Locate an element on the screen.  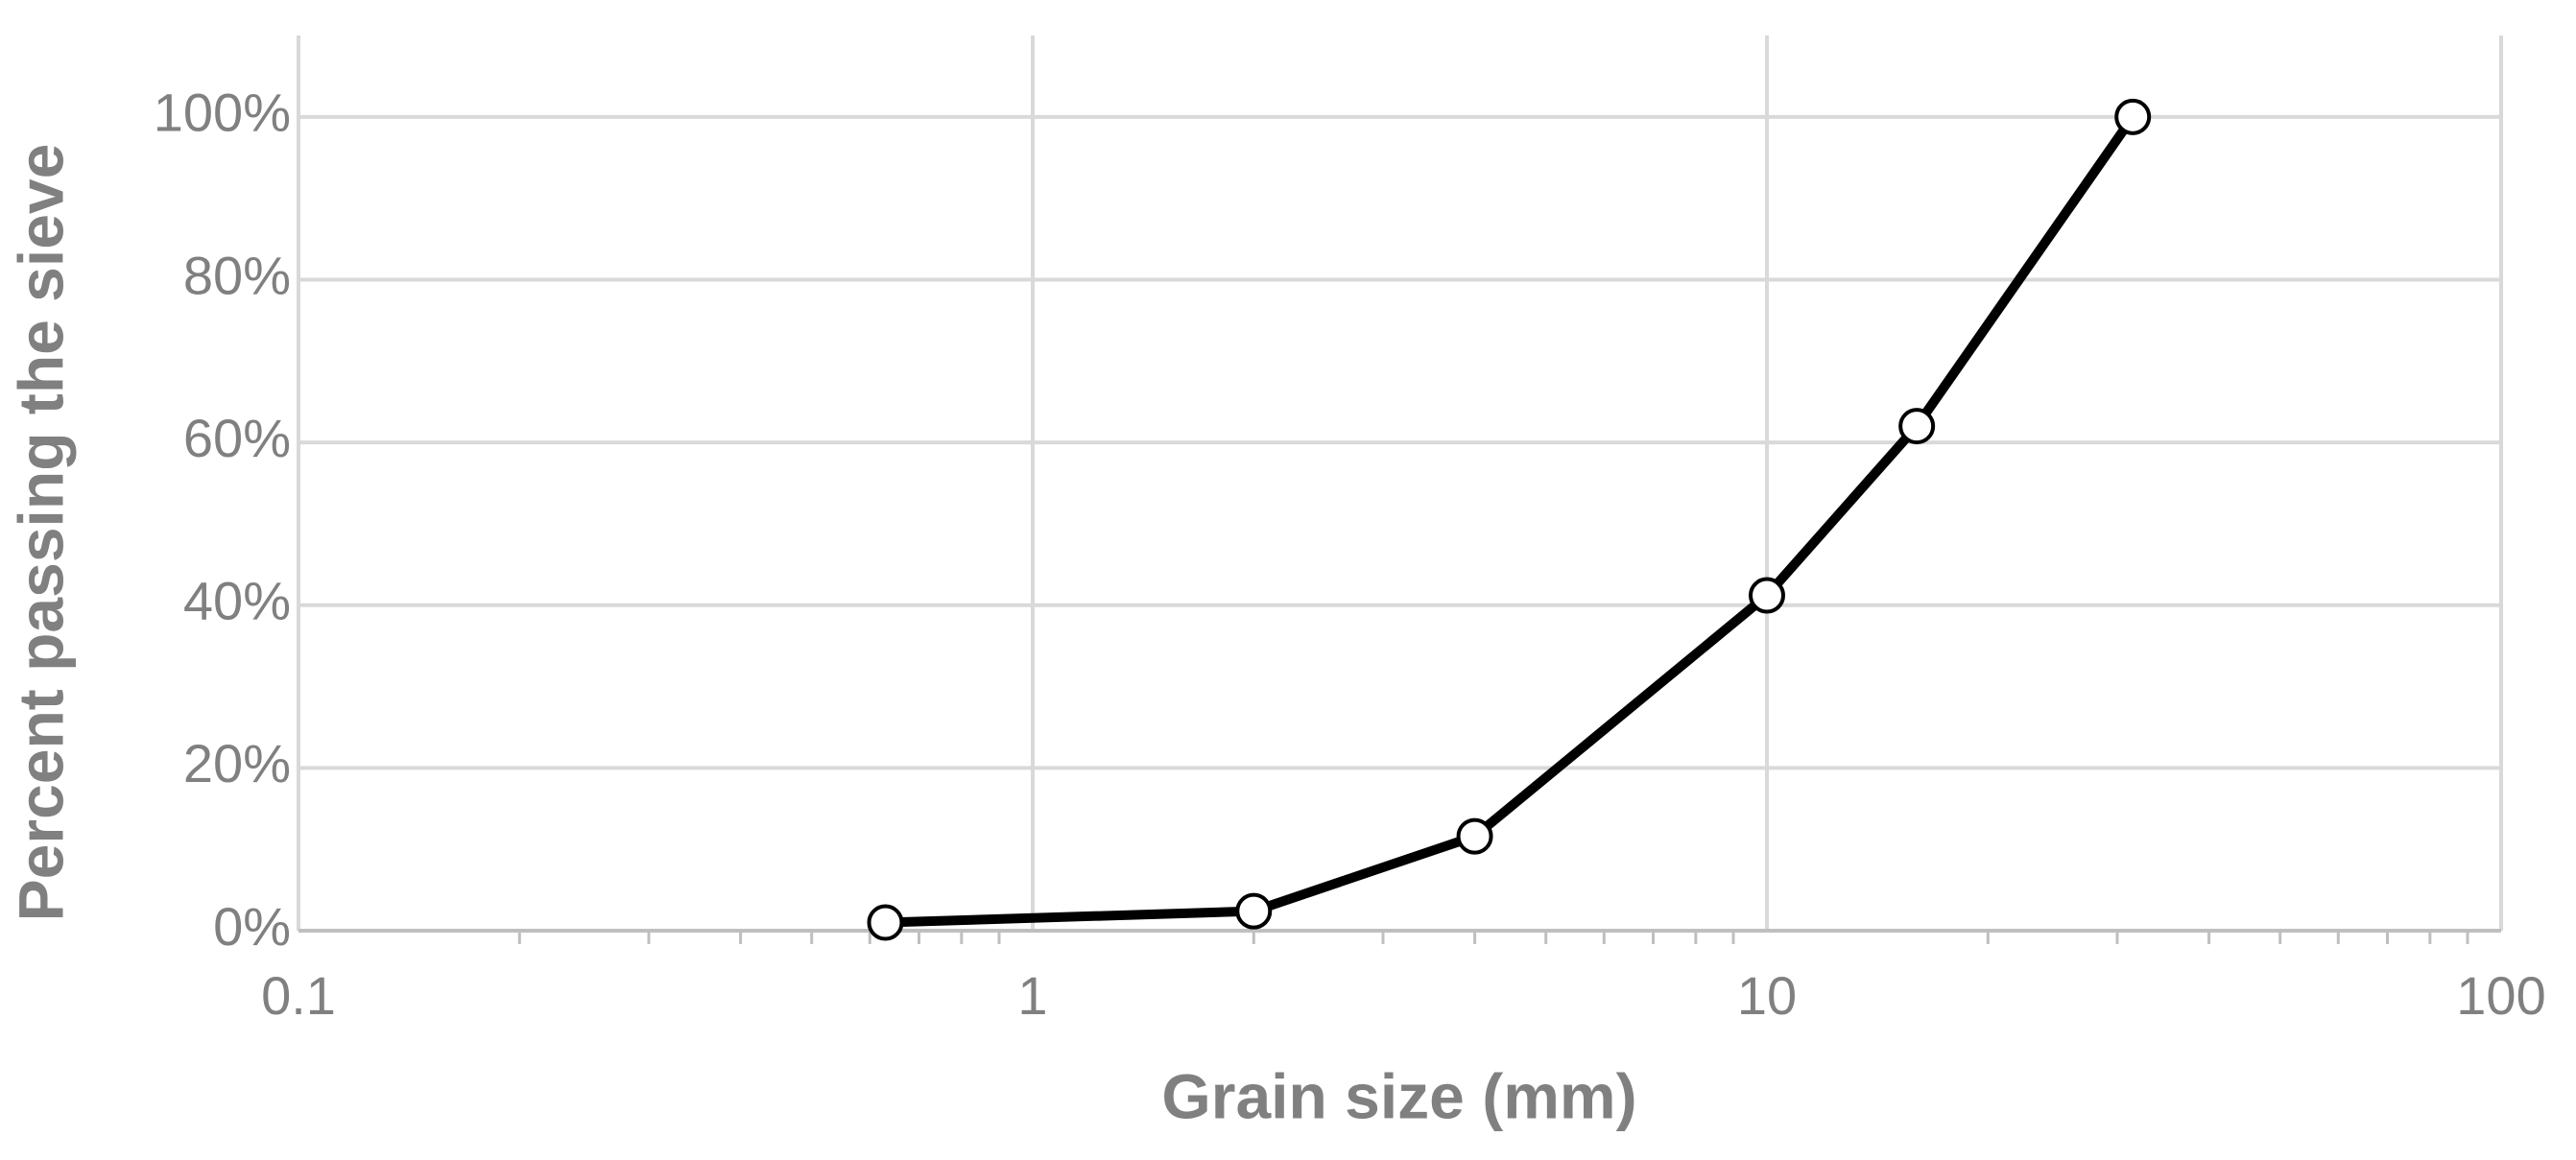
y-axis-title: Percent passing the sieve is located at coordinates (40, 533).